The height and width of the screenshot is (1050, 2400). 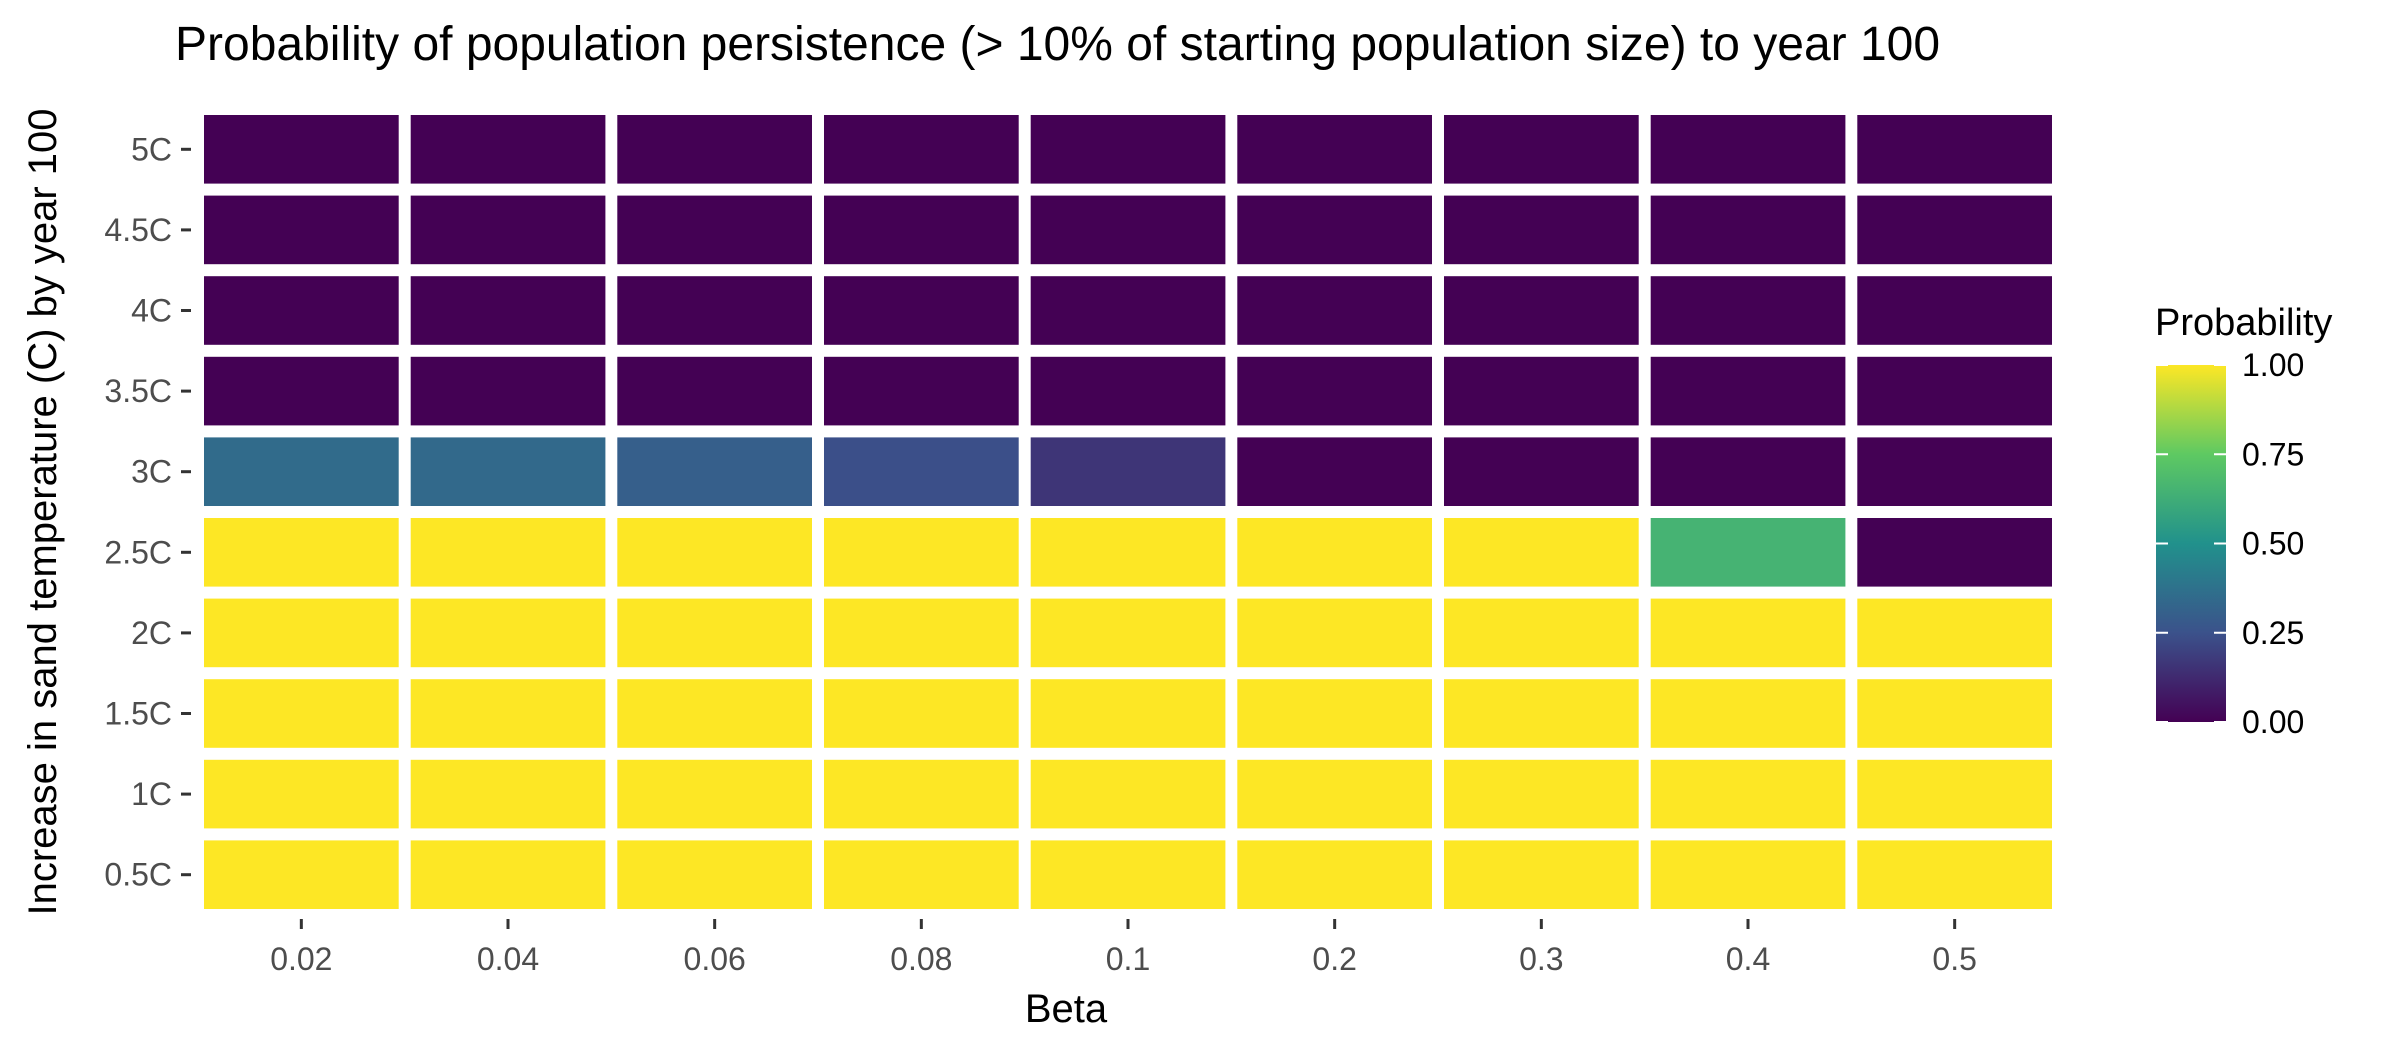 I want to click on x-axis: 0.02 0.04 0.06 0.08 0.1 0.2 0.3 0.4 0.5, so click(x=1123, y=948).